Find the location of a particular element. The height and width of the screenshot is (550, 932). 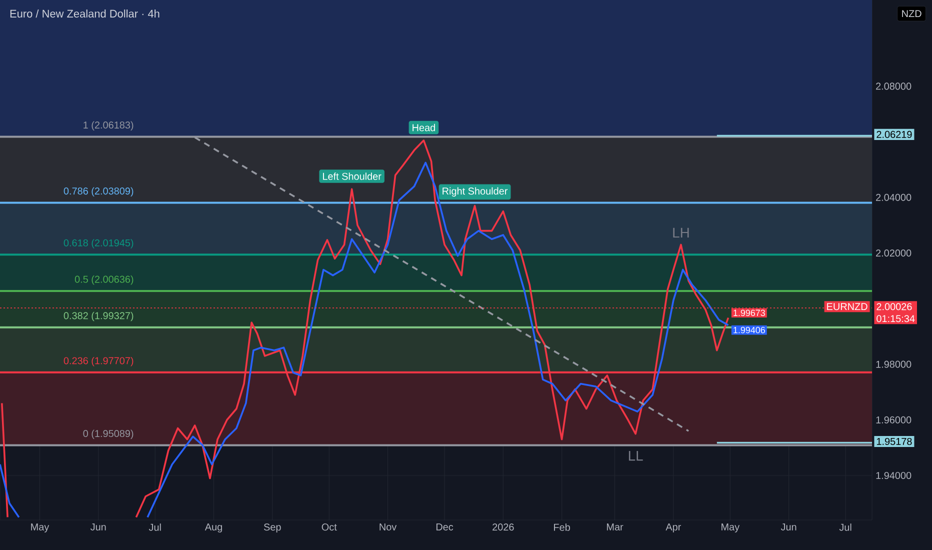

annotation: LH is located at coordinates (681, 233).